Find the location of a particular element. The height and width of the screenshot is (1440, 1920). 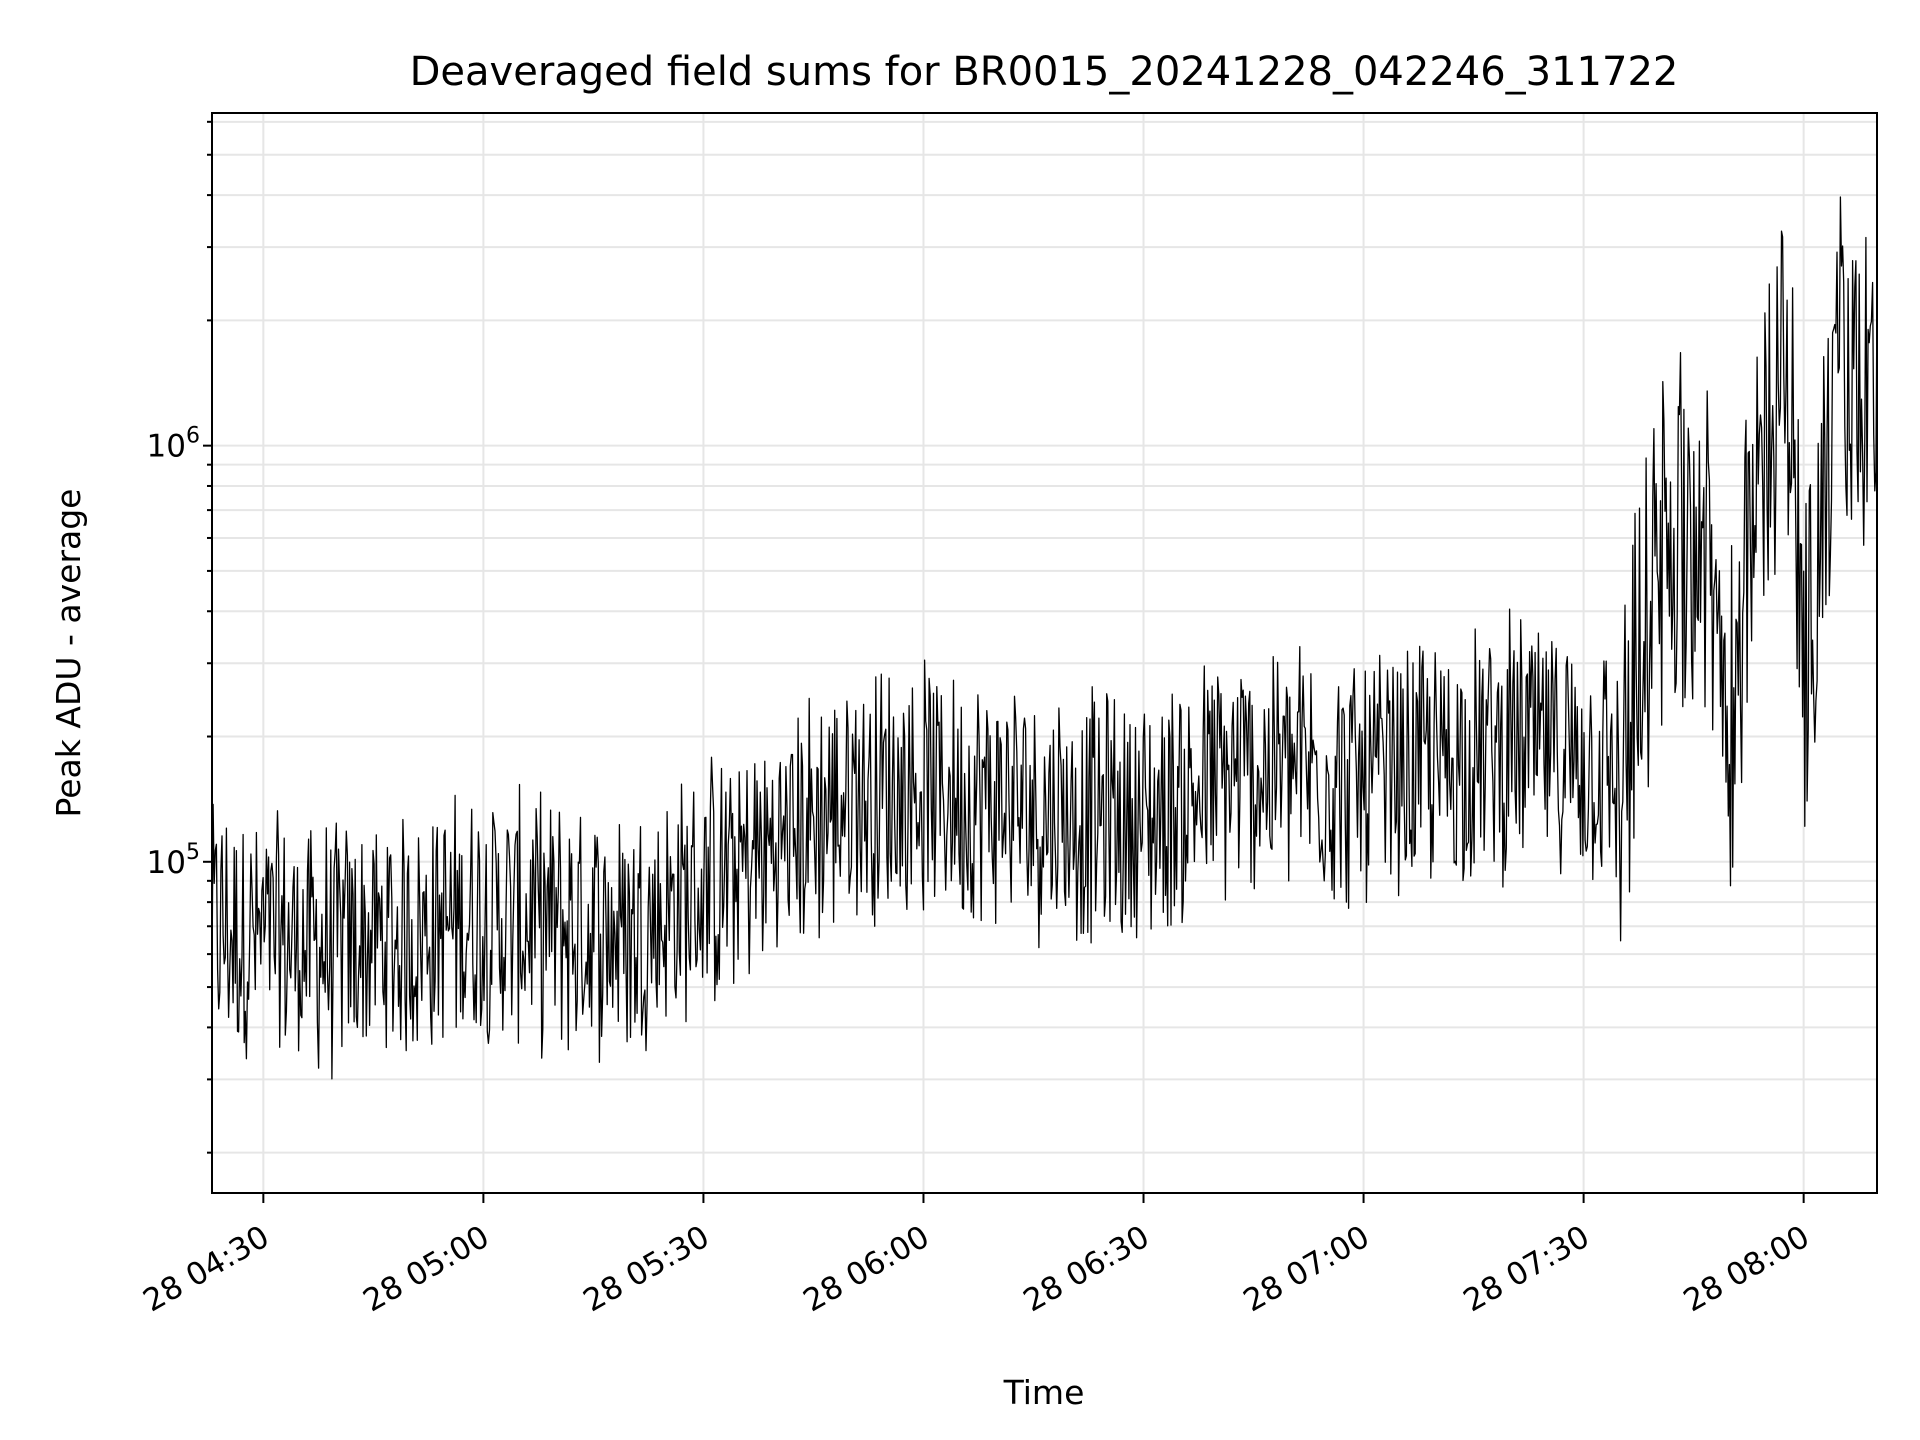

y-tick-label: 10⁵ is located at coordinates (173, 860).